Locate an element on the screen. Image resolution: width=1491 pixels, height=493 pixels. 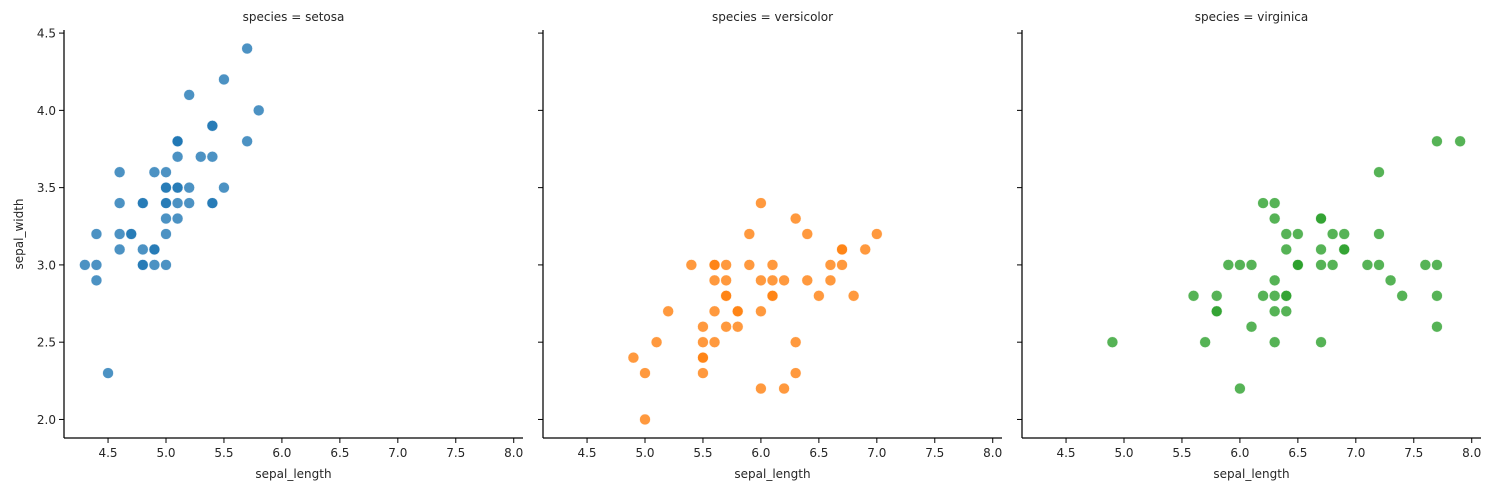
x-axis-label-setosa: sepal_length is located at coordinates (293, 474).